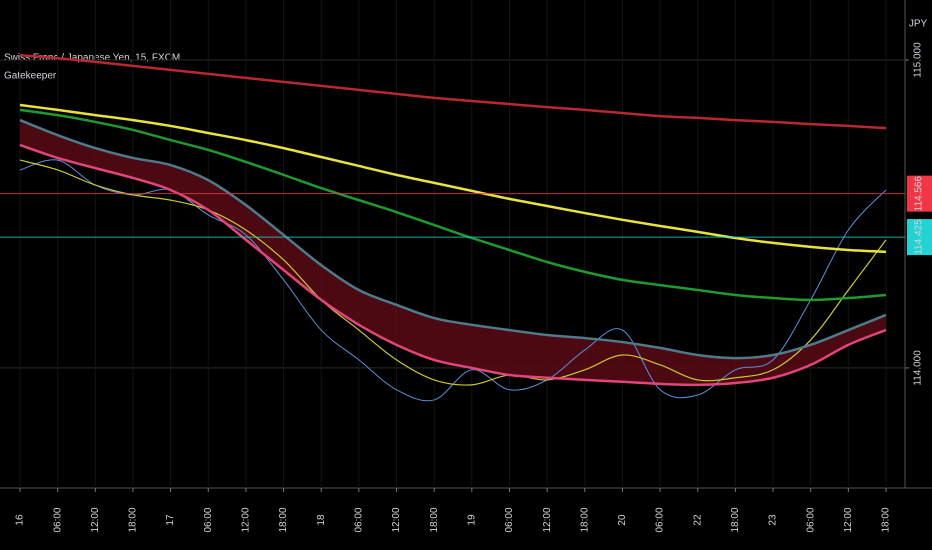 The height and width of the screenshot is (550, 932). Describe the element at coordinates (471, 520) in the screenshot. I see `x-tick-label: 19` at that location.